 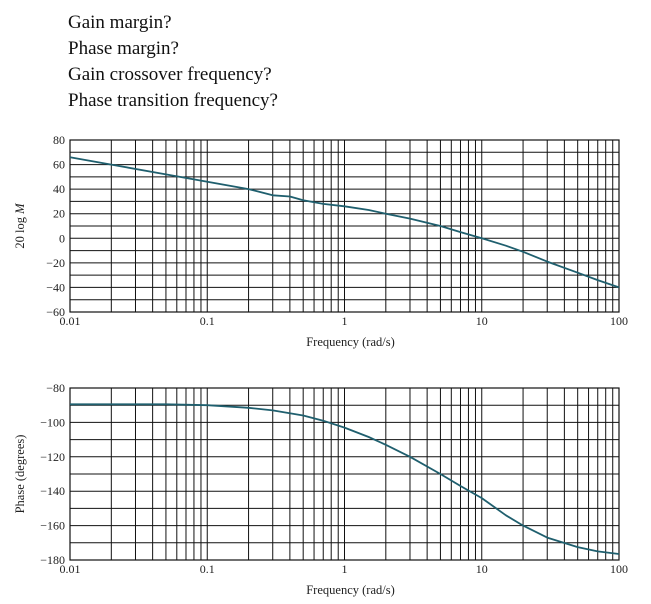 I want to click on phase-y-tick-label: −160, so click(x=52, y=526).